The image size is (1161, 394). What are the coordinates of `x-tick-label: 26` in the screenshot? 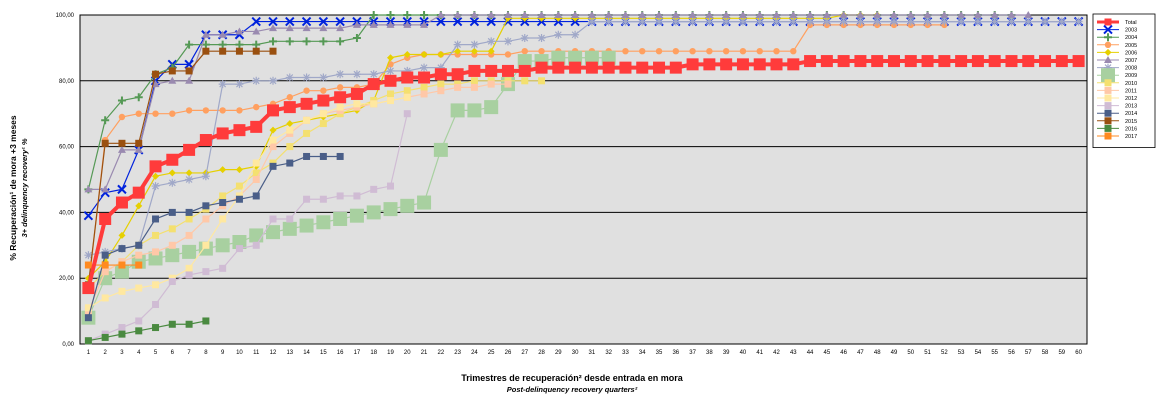 It's located at (508, 353).